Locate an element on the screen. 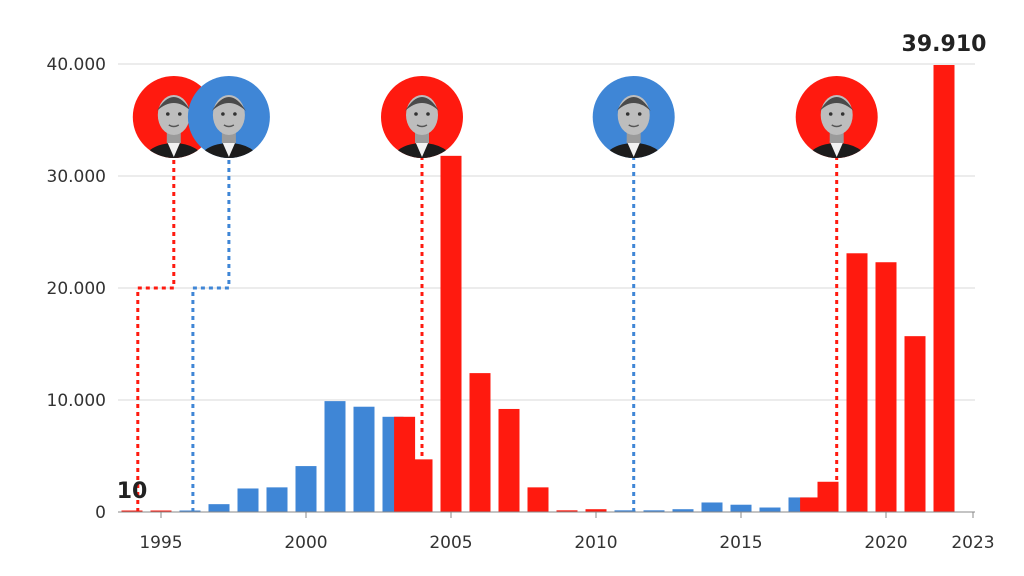  jose-maria-aznar-portrait is located at coordinates (228, 117).